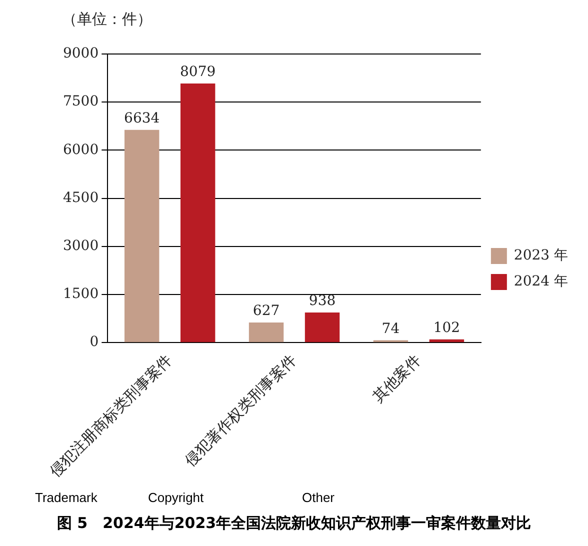 The height and width of the screenshot is (546, 588). Describe the element at coordinates (322, 301) in the screenshot. I see `data-label: 938` at that location.